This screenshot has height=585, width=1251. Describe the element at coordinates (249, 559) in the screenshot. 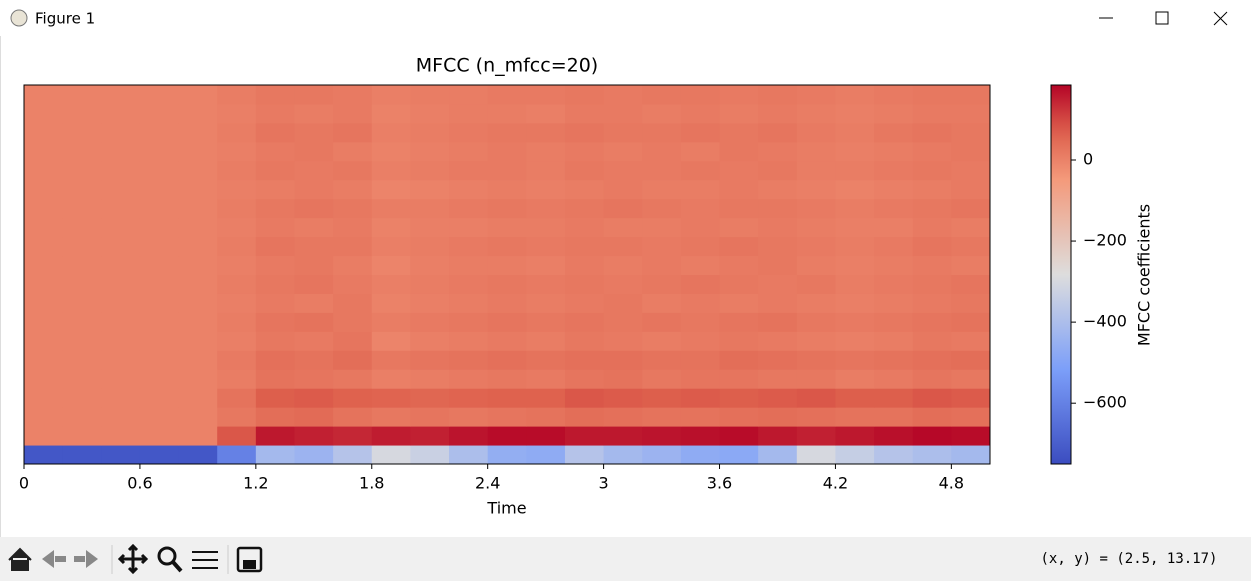

I see `save-button` at that location.